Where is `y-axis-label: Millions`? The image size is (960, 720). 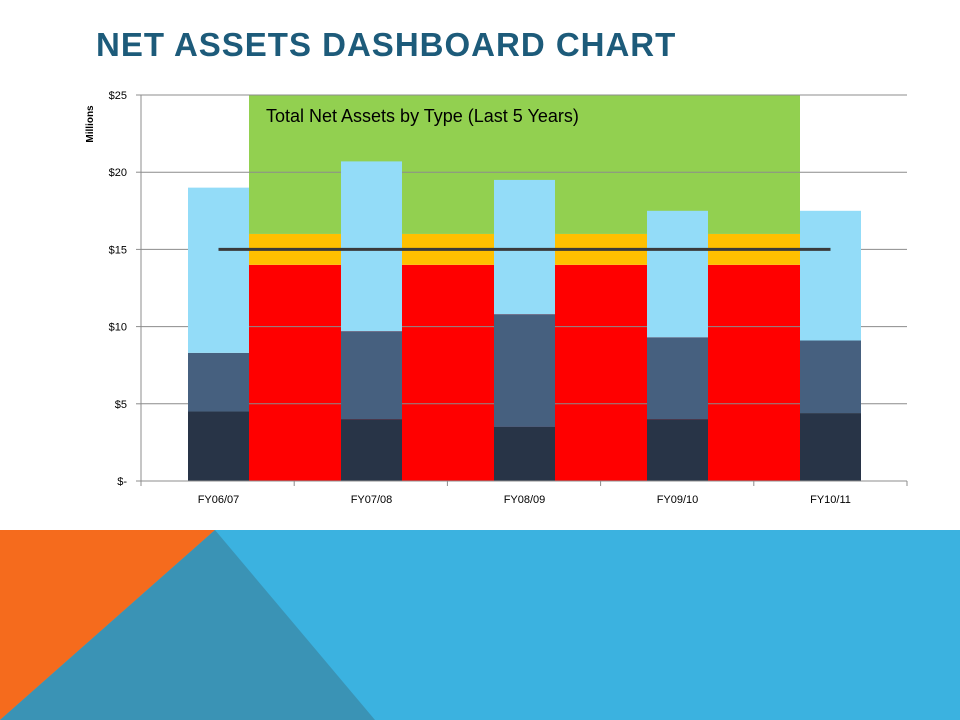
y-axis-label: Millions is located at coordinates (90, 124).